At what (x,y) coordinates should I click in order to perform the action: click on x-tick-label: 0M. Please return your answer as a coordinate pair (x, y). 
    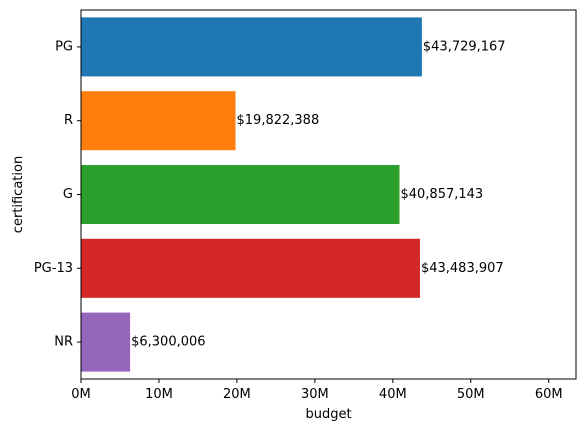
    Looking at the image, I should click on (81, 394).